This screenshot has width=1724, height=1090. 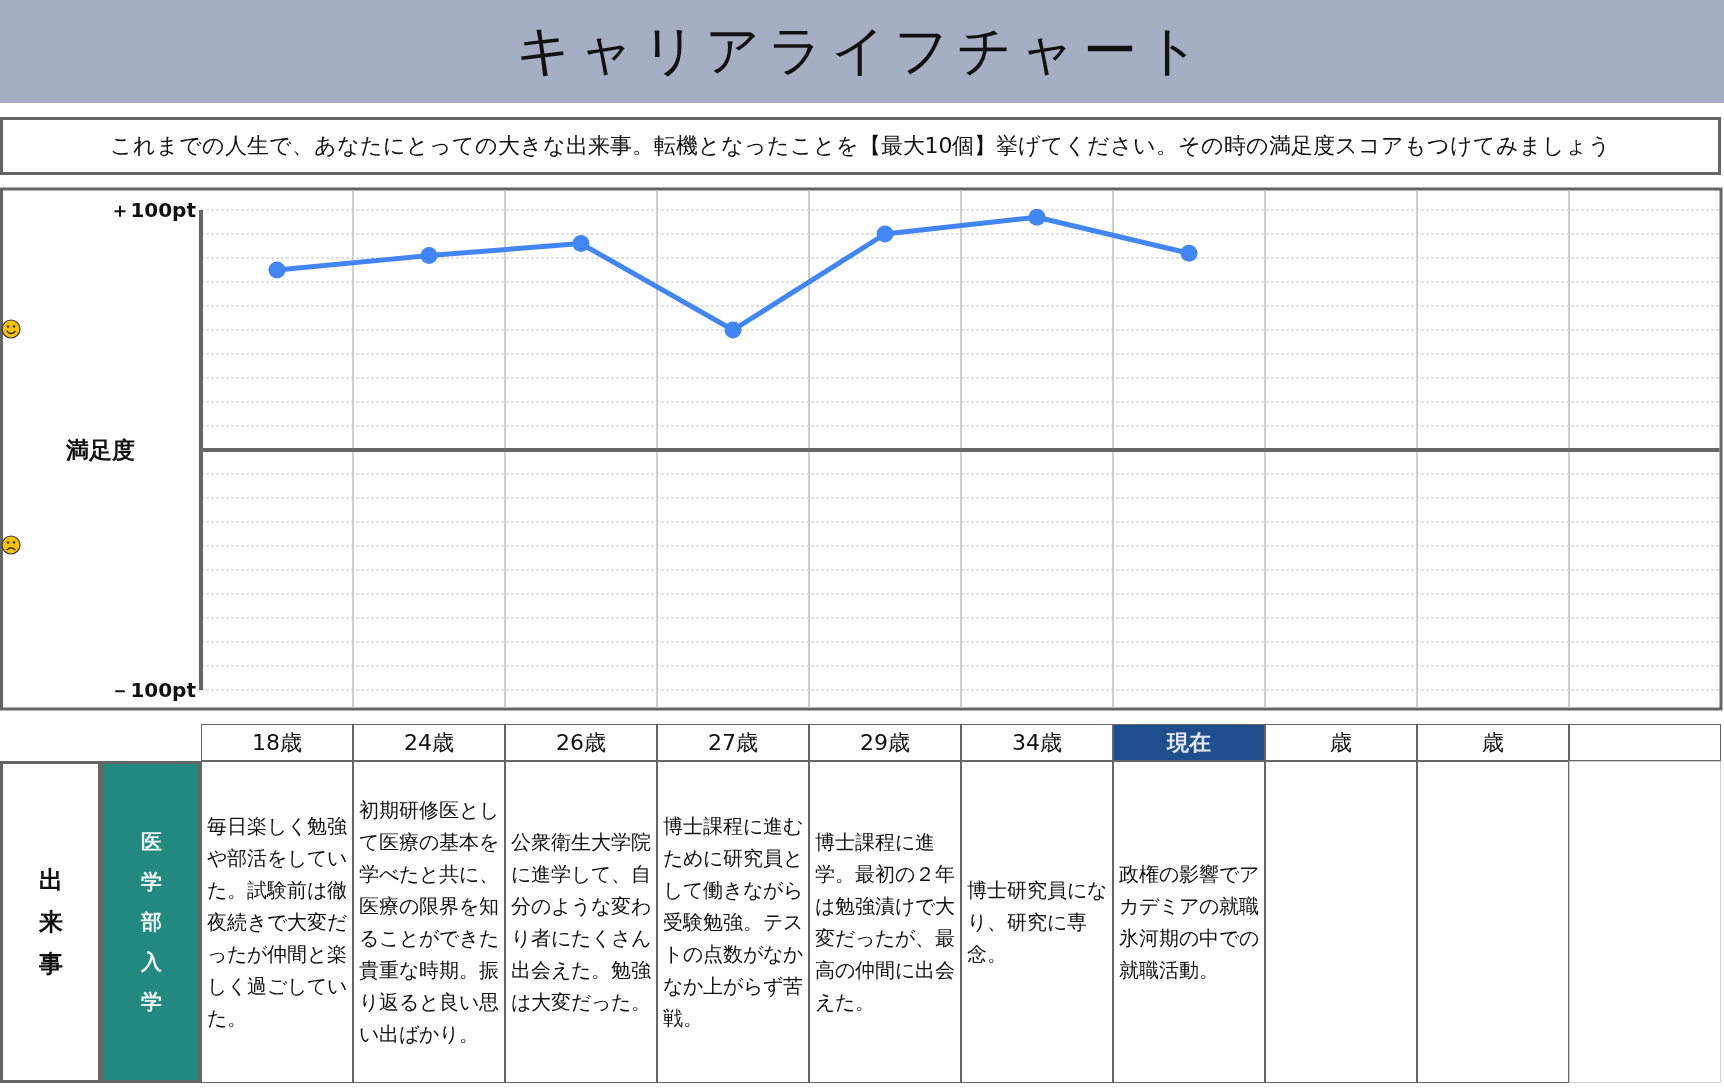 What do you see at coordinates (429, 742) in the screenshot?
I see `x-tick-label: 24歳` at bounding box center [429, 742].